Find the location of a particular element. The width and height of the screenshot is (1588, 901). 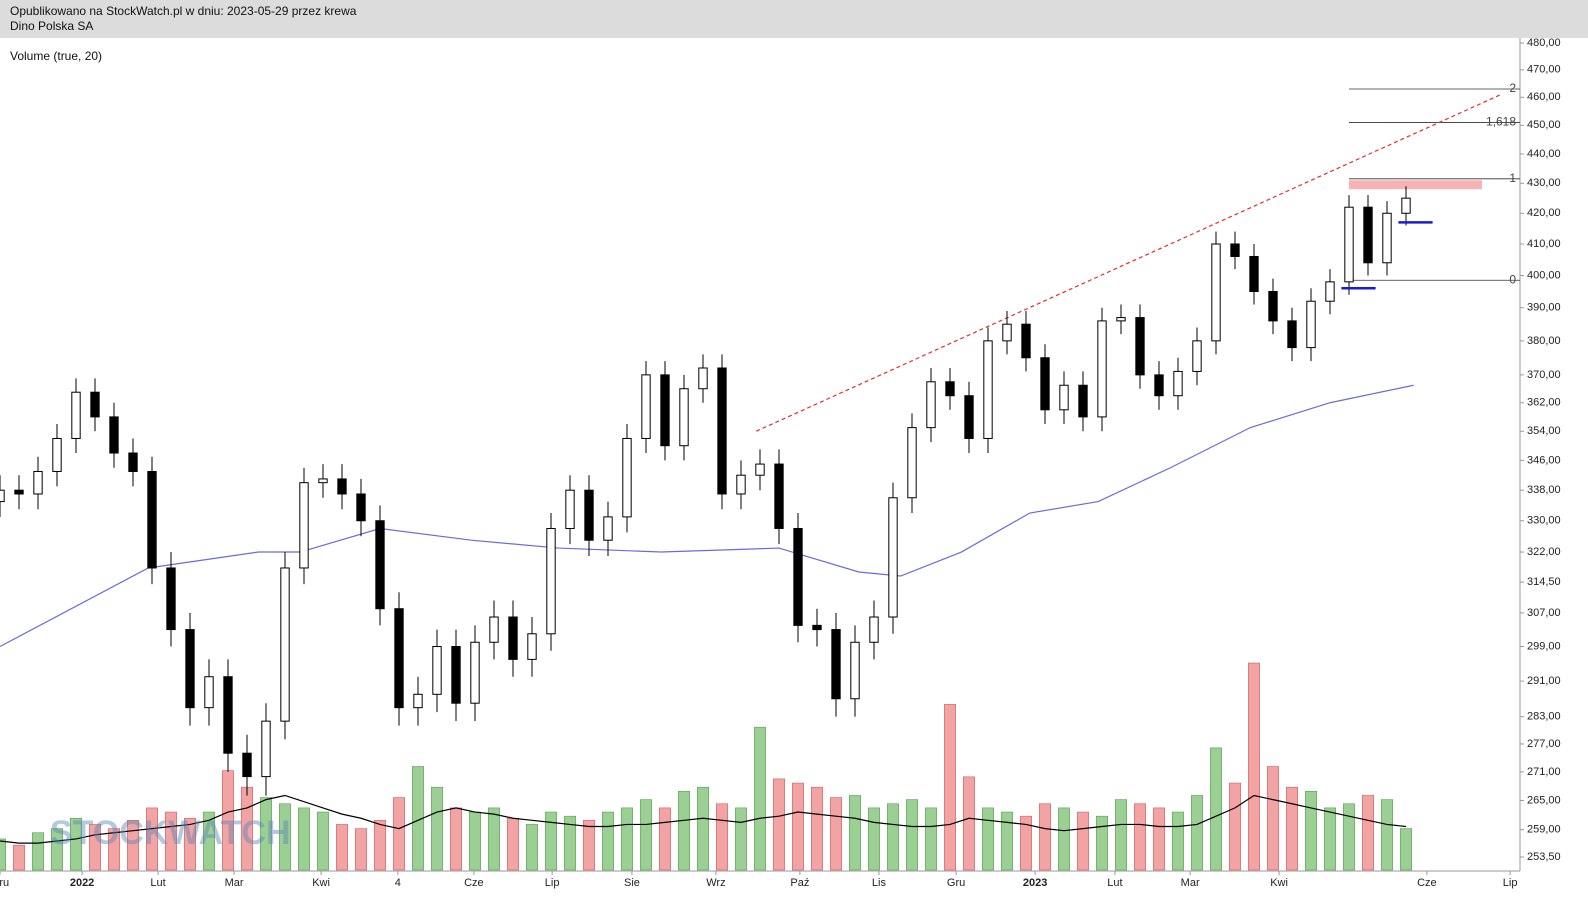

x-tick-label: Lut is located at coordinates (157, 883).